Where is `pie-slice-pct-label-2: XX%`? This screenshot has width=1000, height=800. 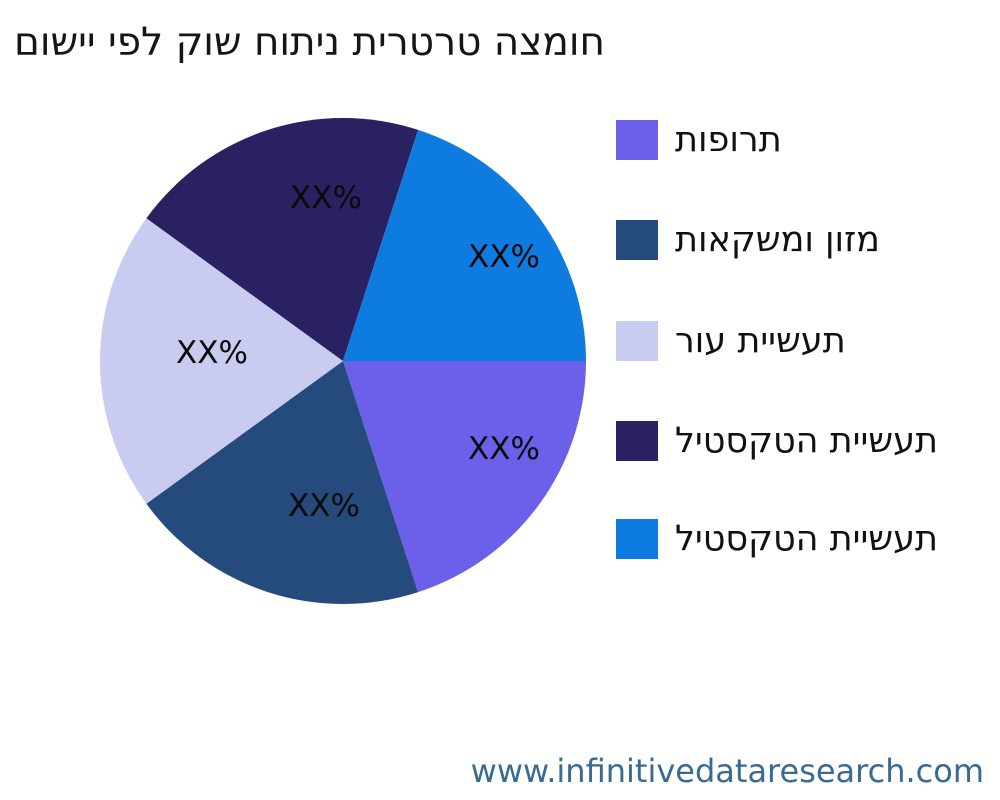 pie-slice-pct-label-2: XX% is located at coordinates (212, 353).